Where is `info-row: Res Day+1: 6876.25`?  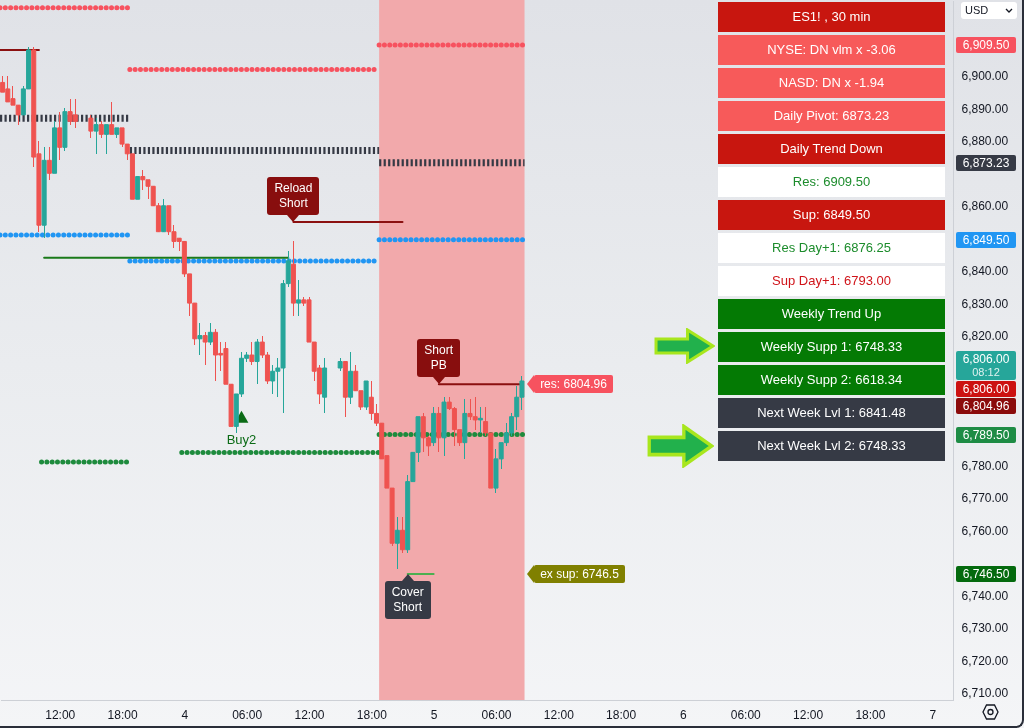
info-row: Res Day+1: 6876.25 is located at coordinates (831, 248).